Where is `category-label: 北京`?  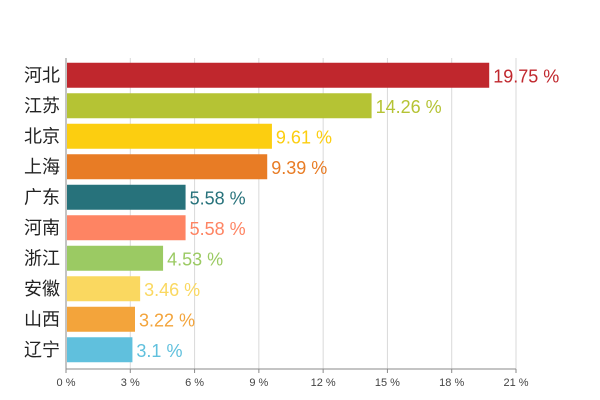
category-label: 北京 is located at coordinates (42, 136).